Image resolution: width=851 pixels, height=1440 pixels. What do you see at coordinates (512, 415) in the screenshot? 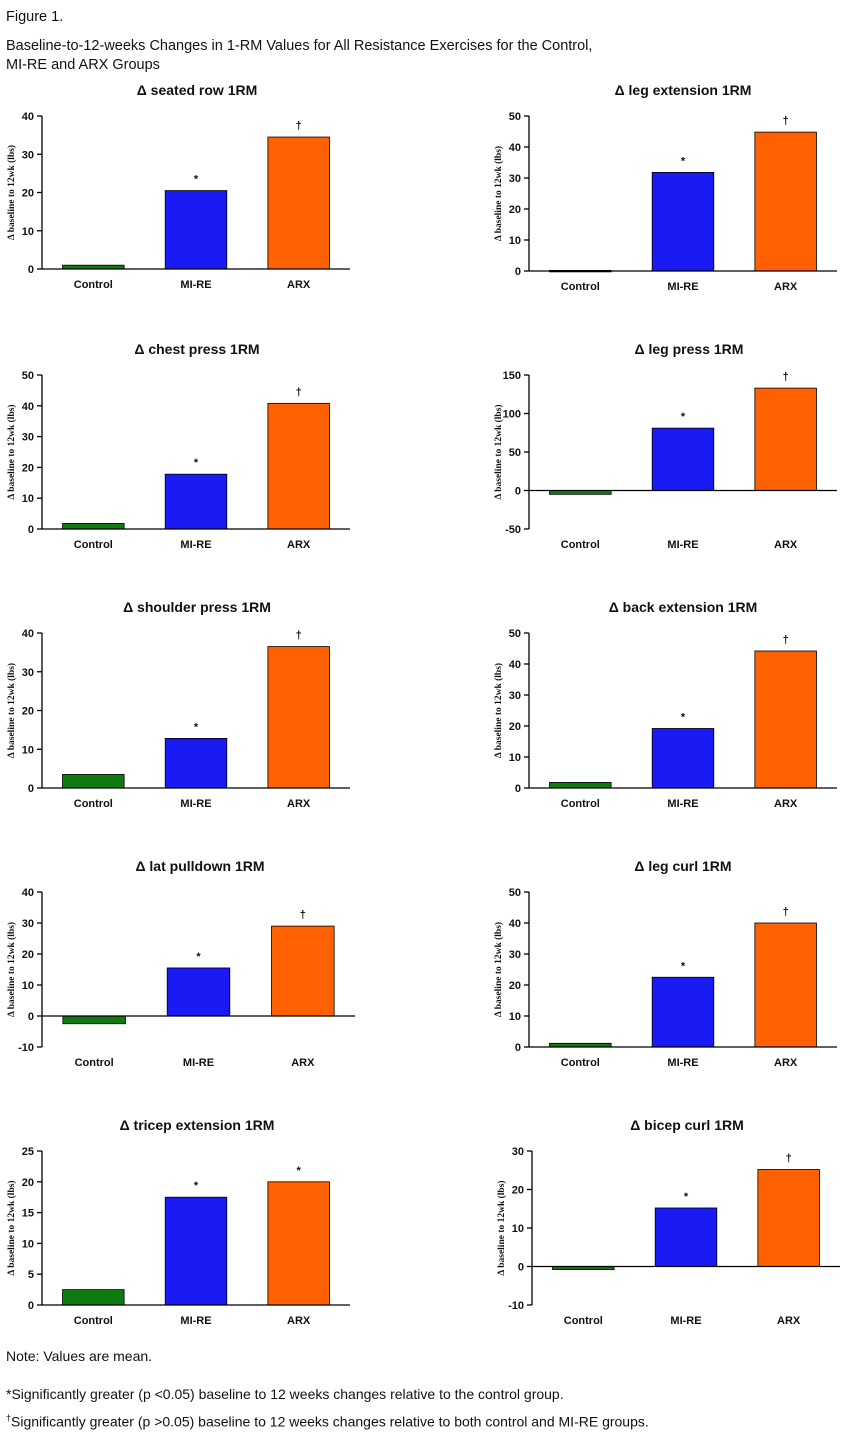
I see `y-tick-label: 100` at bounding box center [512, 415].